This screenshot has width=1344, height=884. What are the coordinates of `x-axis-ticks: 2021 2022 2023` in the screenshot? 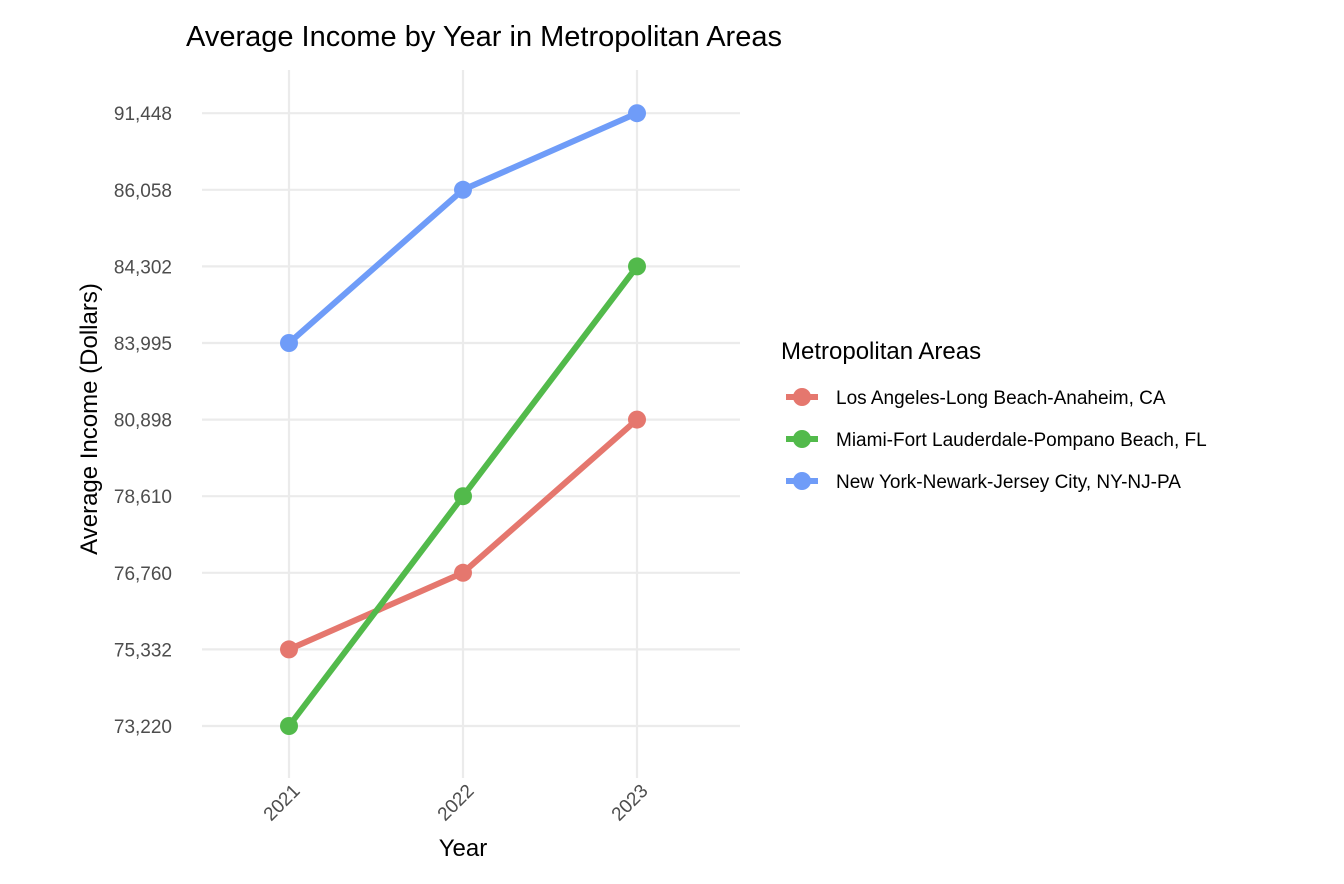 It's located at (456, 803).